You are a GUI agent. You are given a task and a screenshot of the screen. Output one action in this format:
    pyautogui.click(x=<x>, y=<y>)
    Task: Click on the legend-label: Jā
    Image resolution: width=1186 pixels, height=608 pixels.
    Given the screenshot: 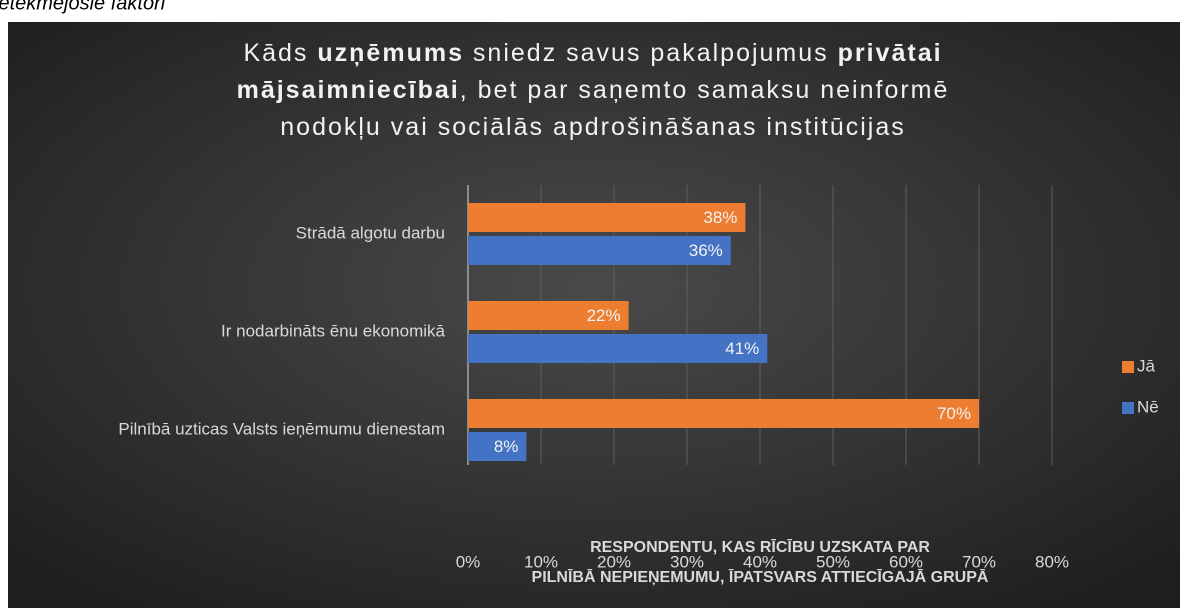 What is the action you would take?
    pyautogui.click(x=1146, y=365)
    